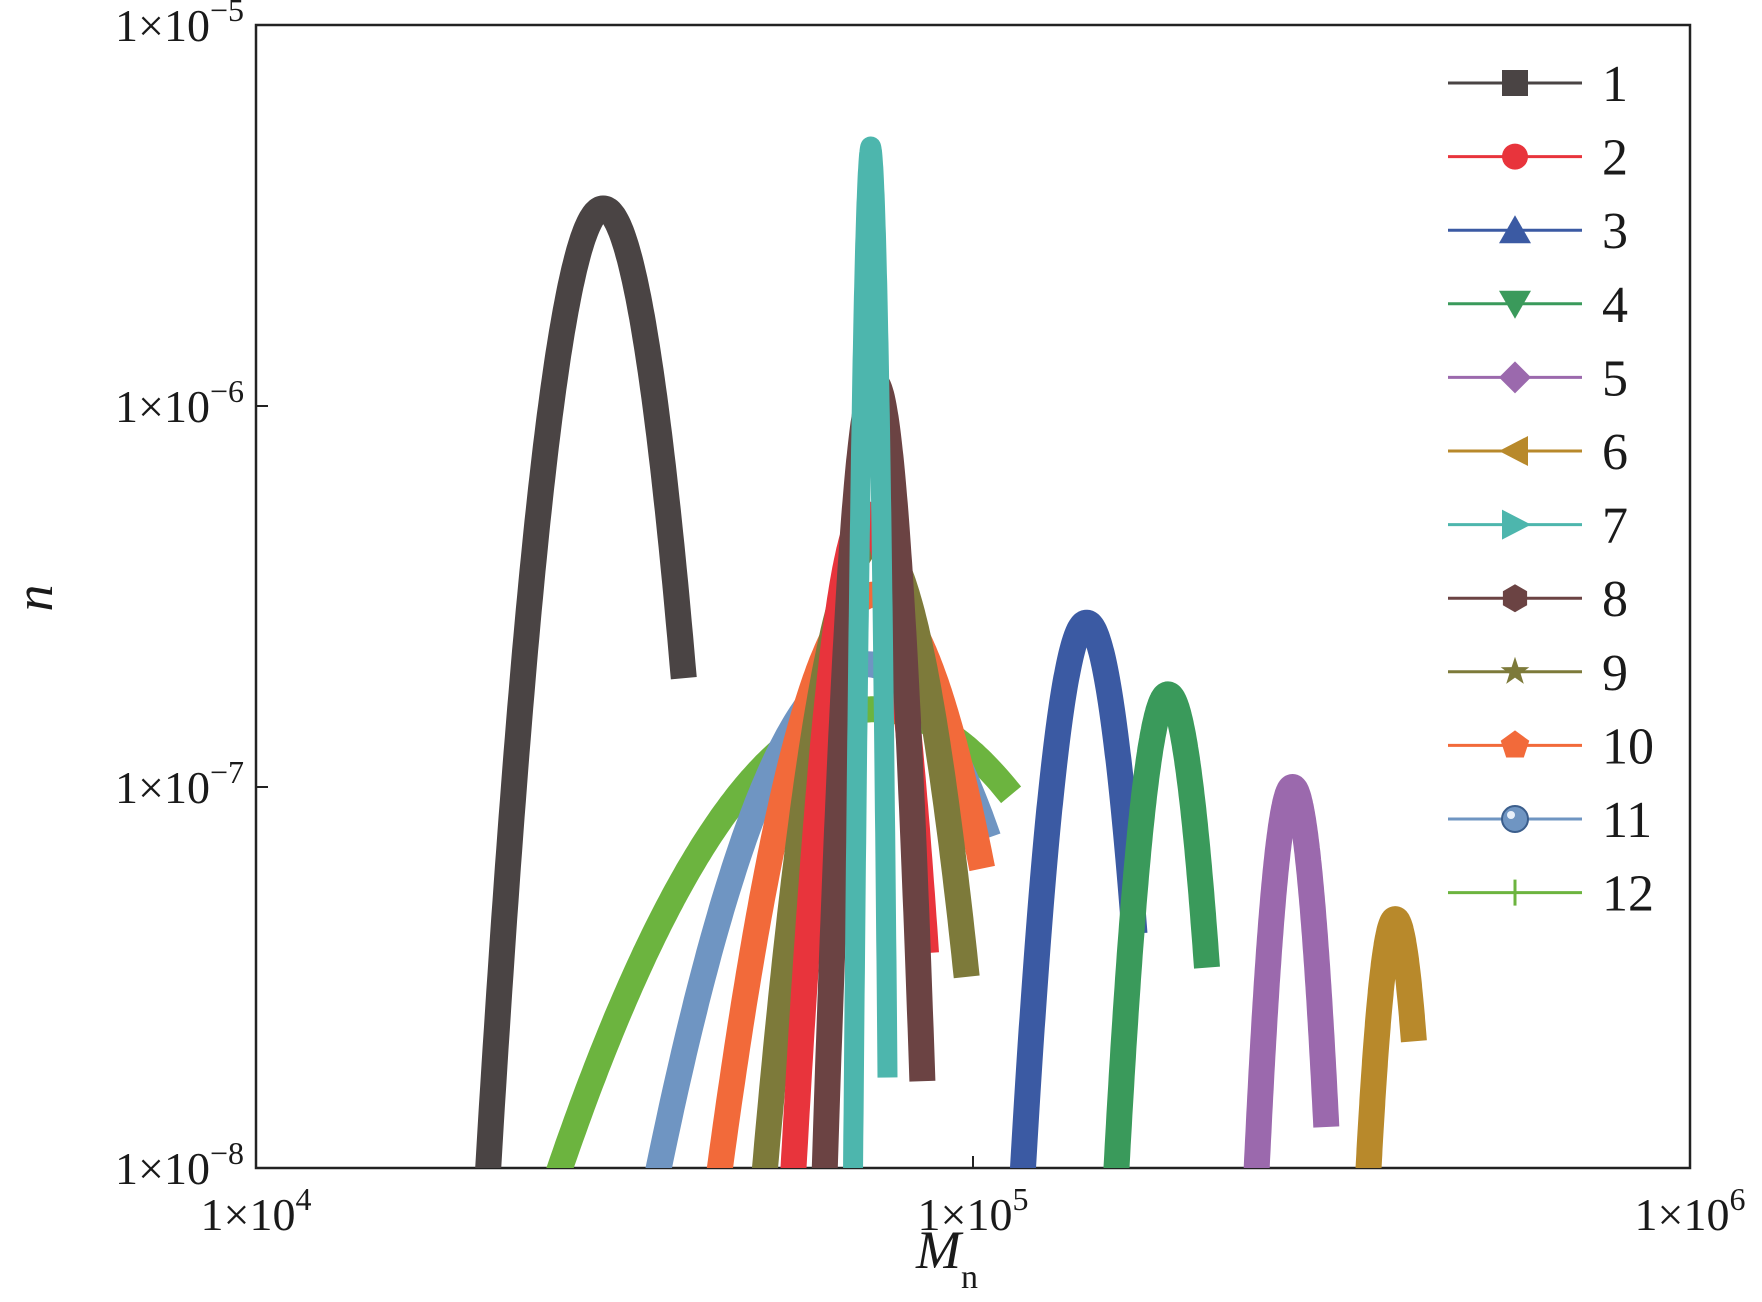  What do you see at coordinates (1538, 378) in the screenshot?
I see `legend-item-5: 5` at bounding box center [1538, 378].